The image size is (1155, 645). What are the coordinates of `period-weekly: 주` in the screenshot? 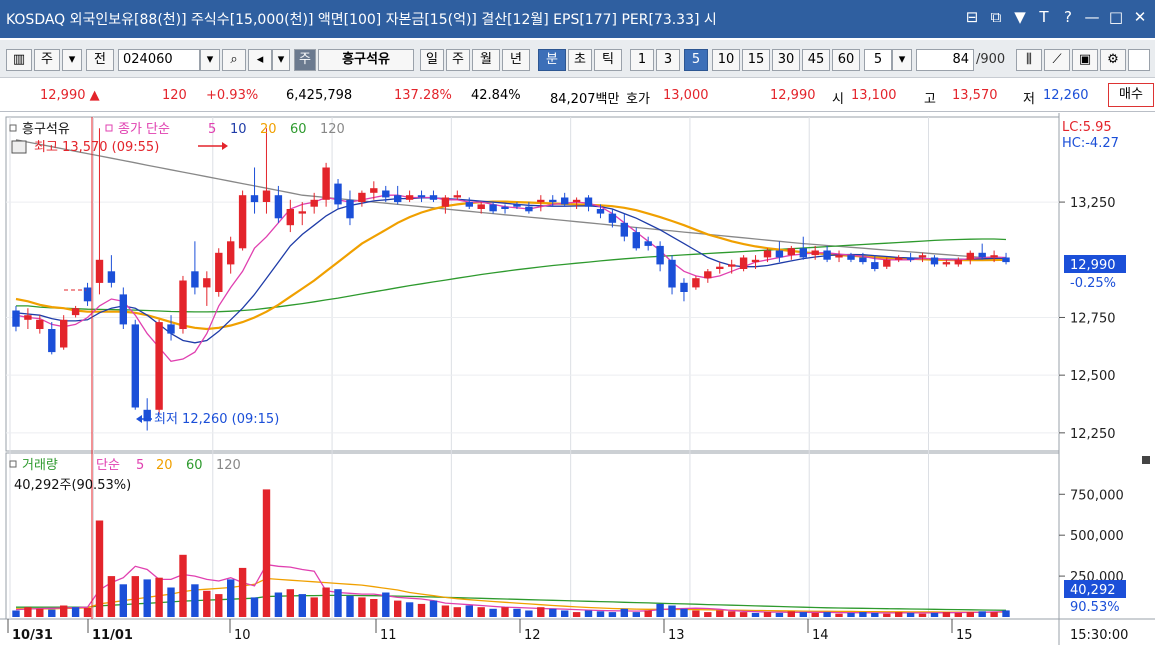 It's located at (458, 60).